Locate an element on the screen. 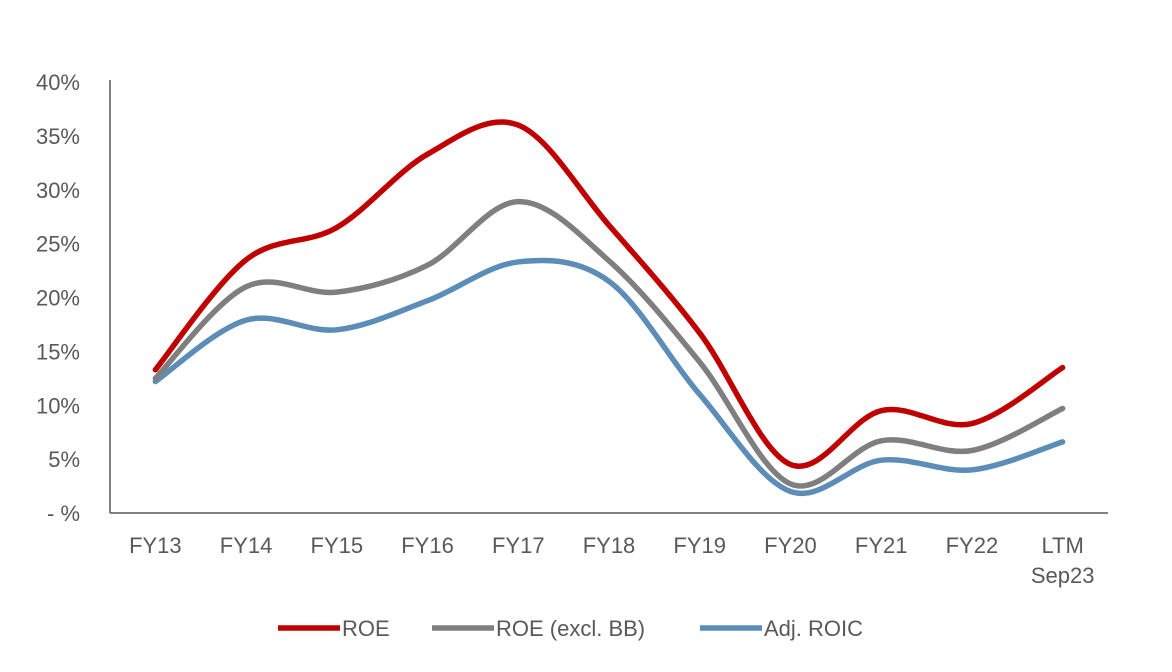 This screenshot has width=1172, height=672. legend-label: Adj. ROIC is located at coordinates (813, 628).